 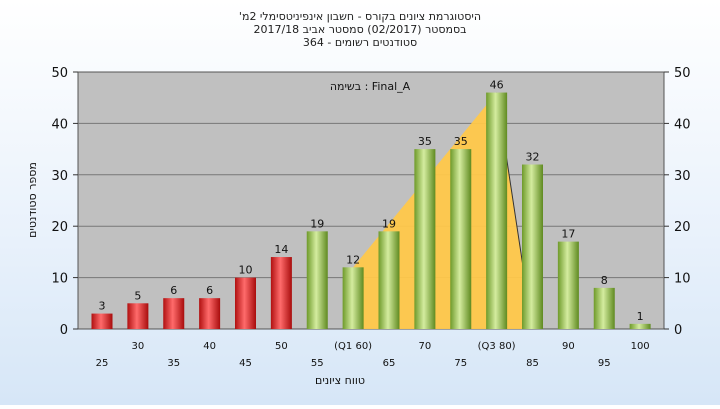 I want to click on y-axis-right-ticks: 0 10 20 30 40 50, so click(x=677, y=202).